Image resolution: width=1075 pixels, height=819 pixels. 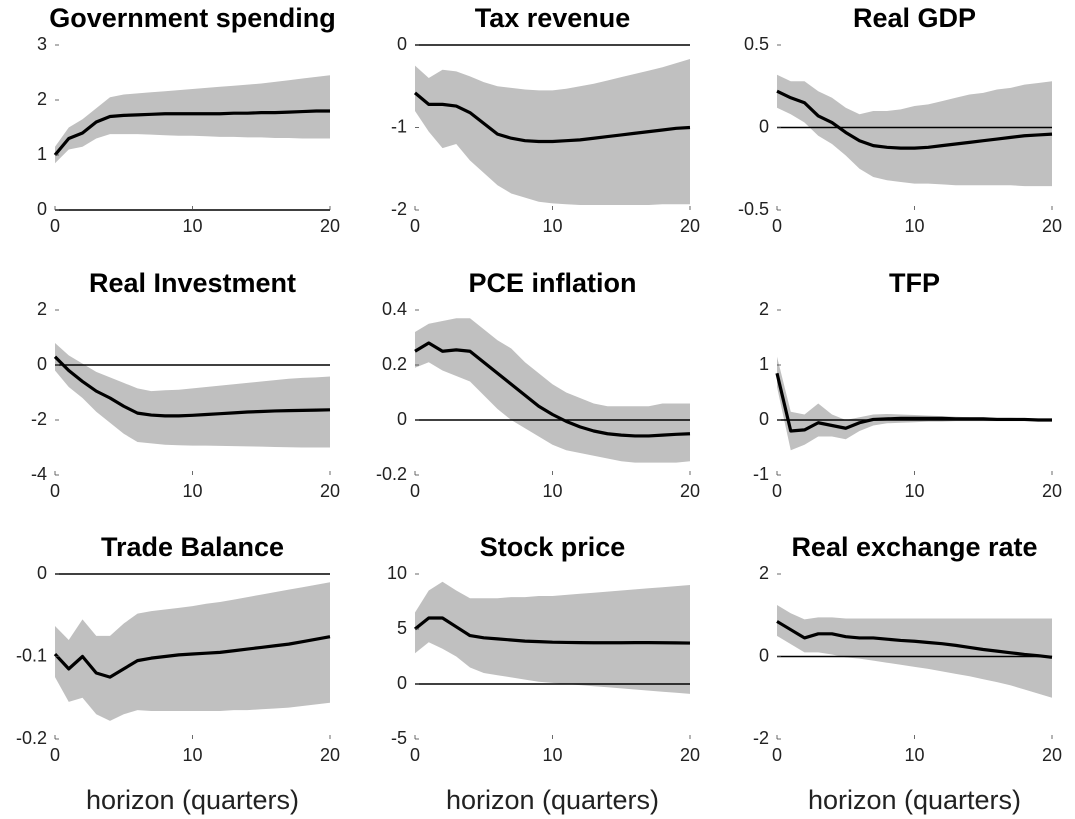 What do you see at coordinates (394, 364) in the screenshot?
I see `y-tick-label: 0.2` at bounding box center [394, 364].